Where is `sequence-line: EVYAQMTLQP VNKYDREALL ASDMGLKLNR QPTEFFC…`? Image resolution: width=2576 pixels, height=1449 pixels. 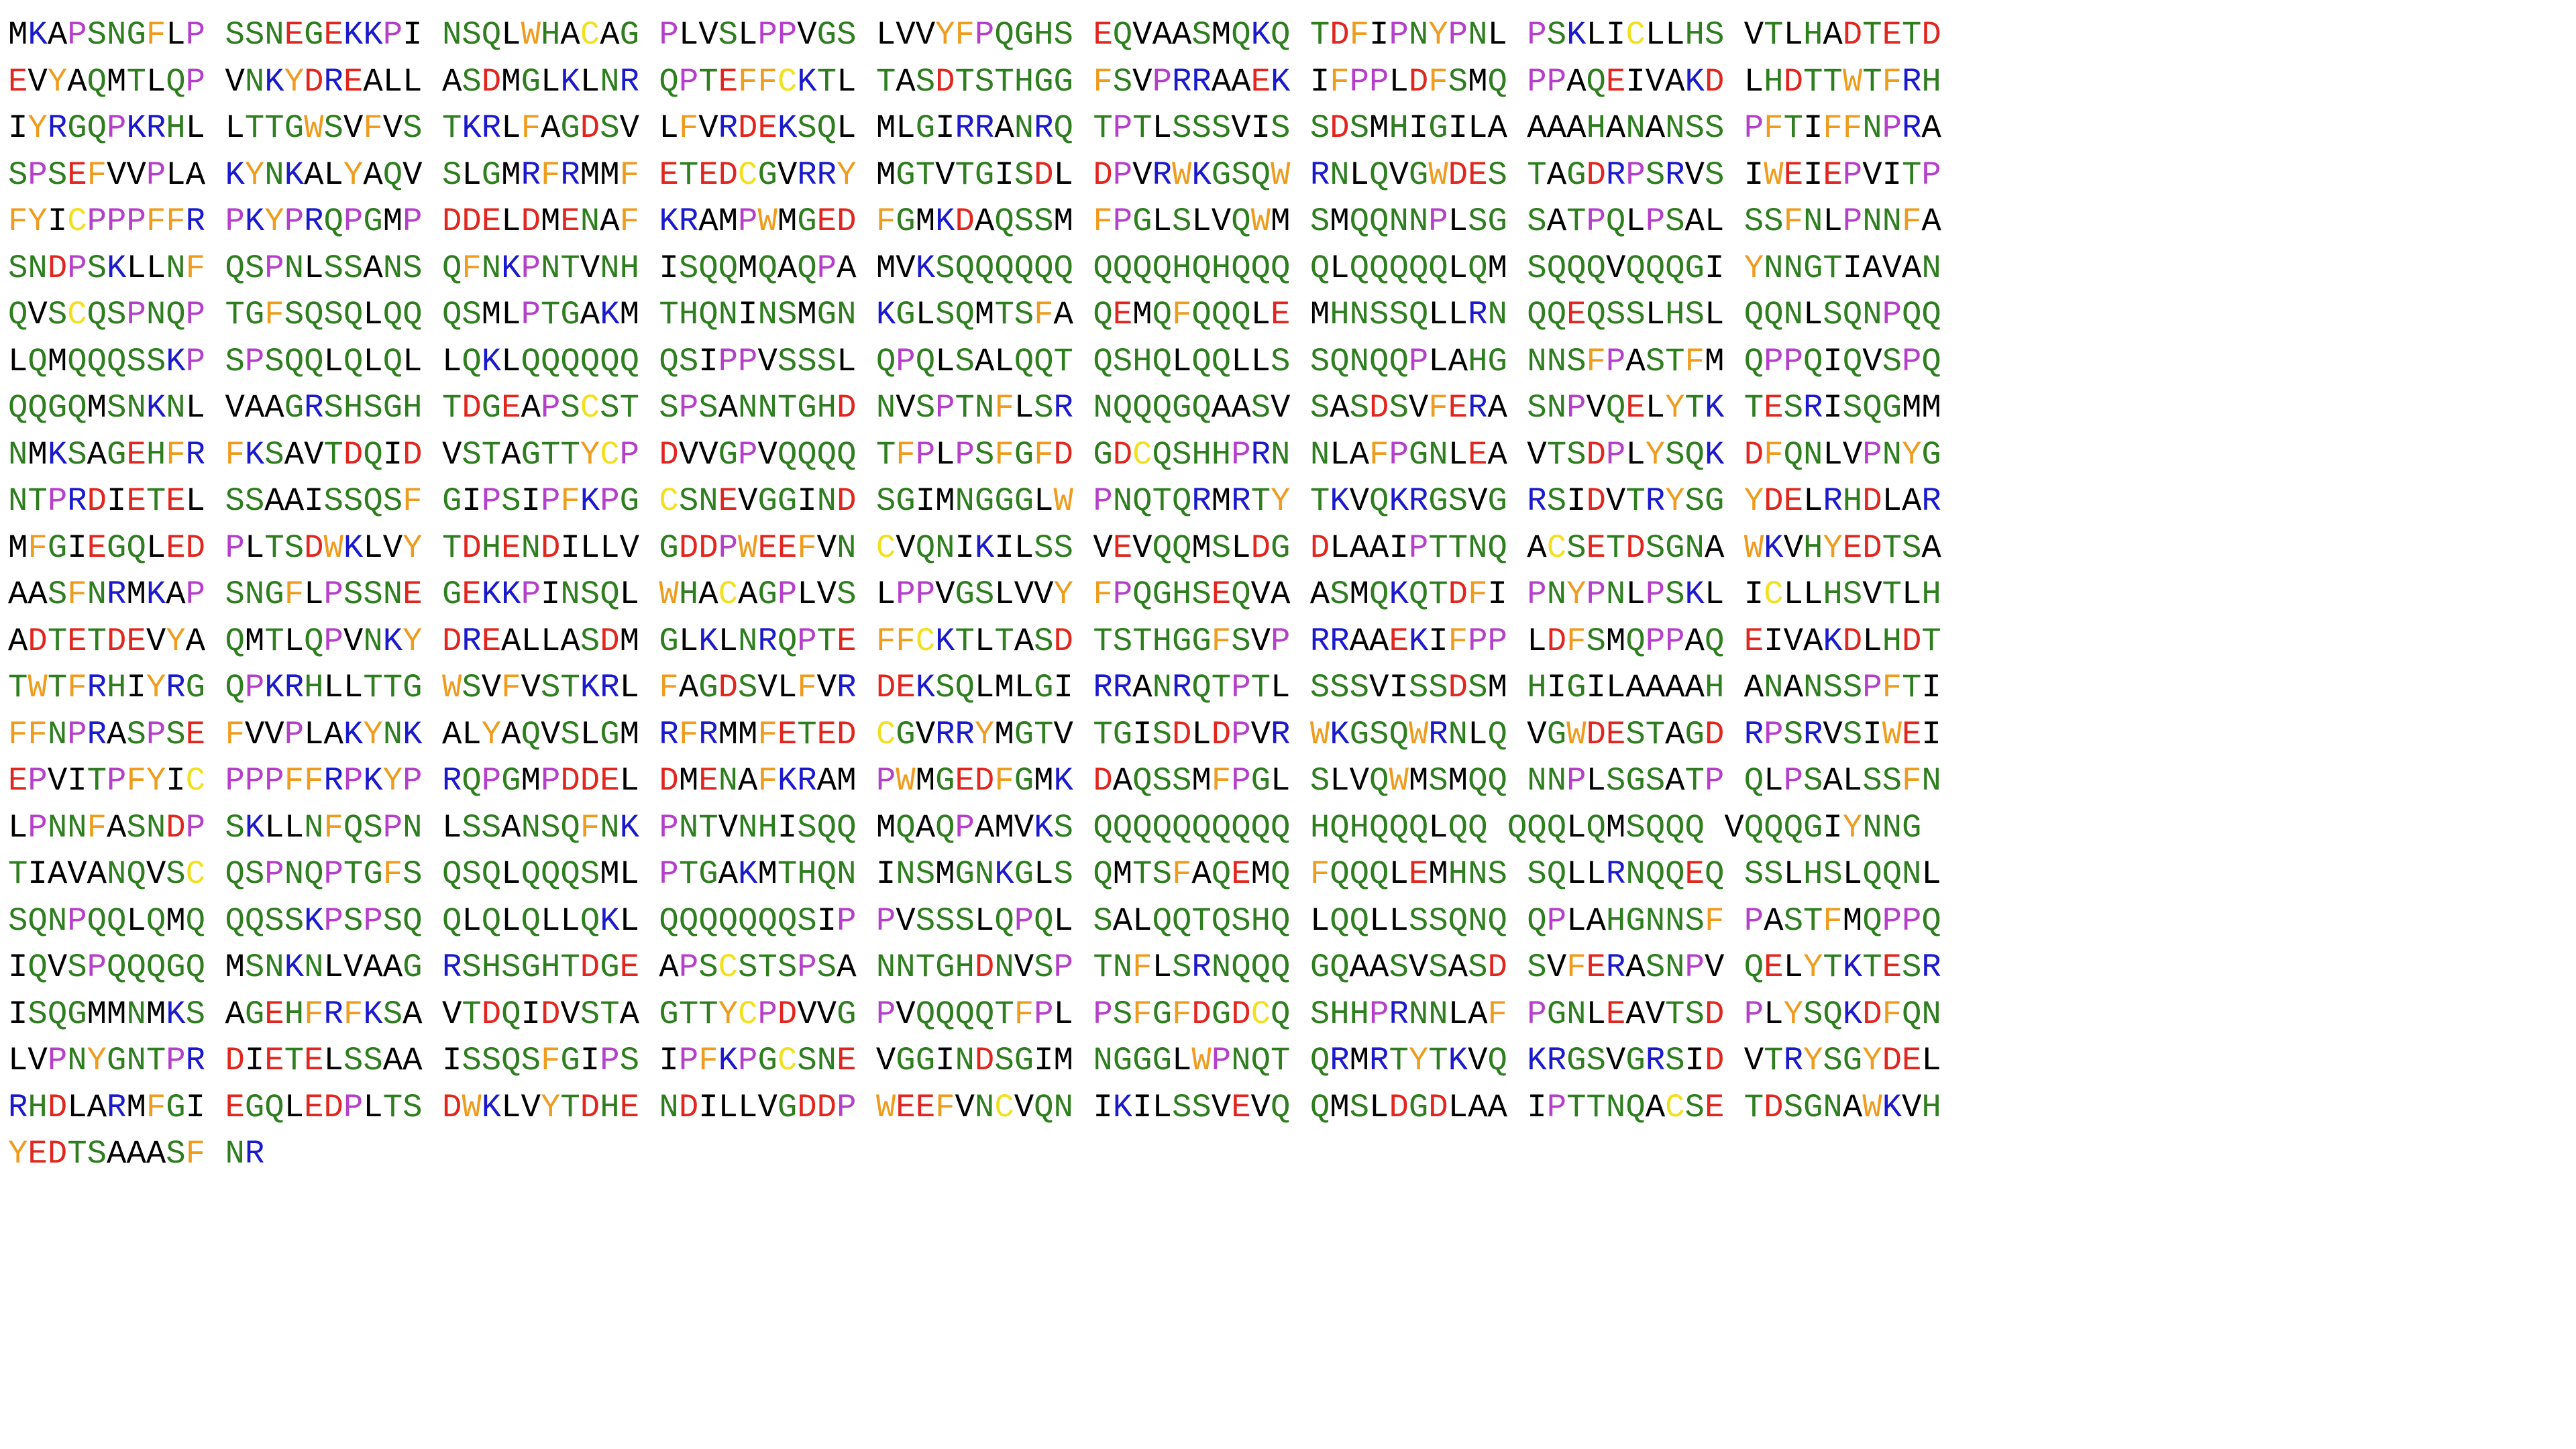
sequence-line: EVYAQMTLQP VNKYDREALL ASDMGLKLNR QPTEFFC… is located at coordinates (974, 81).